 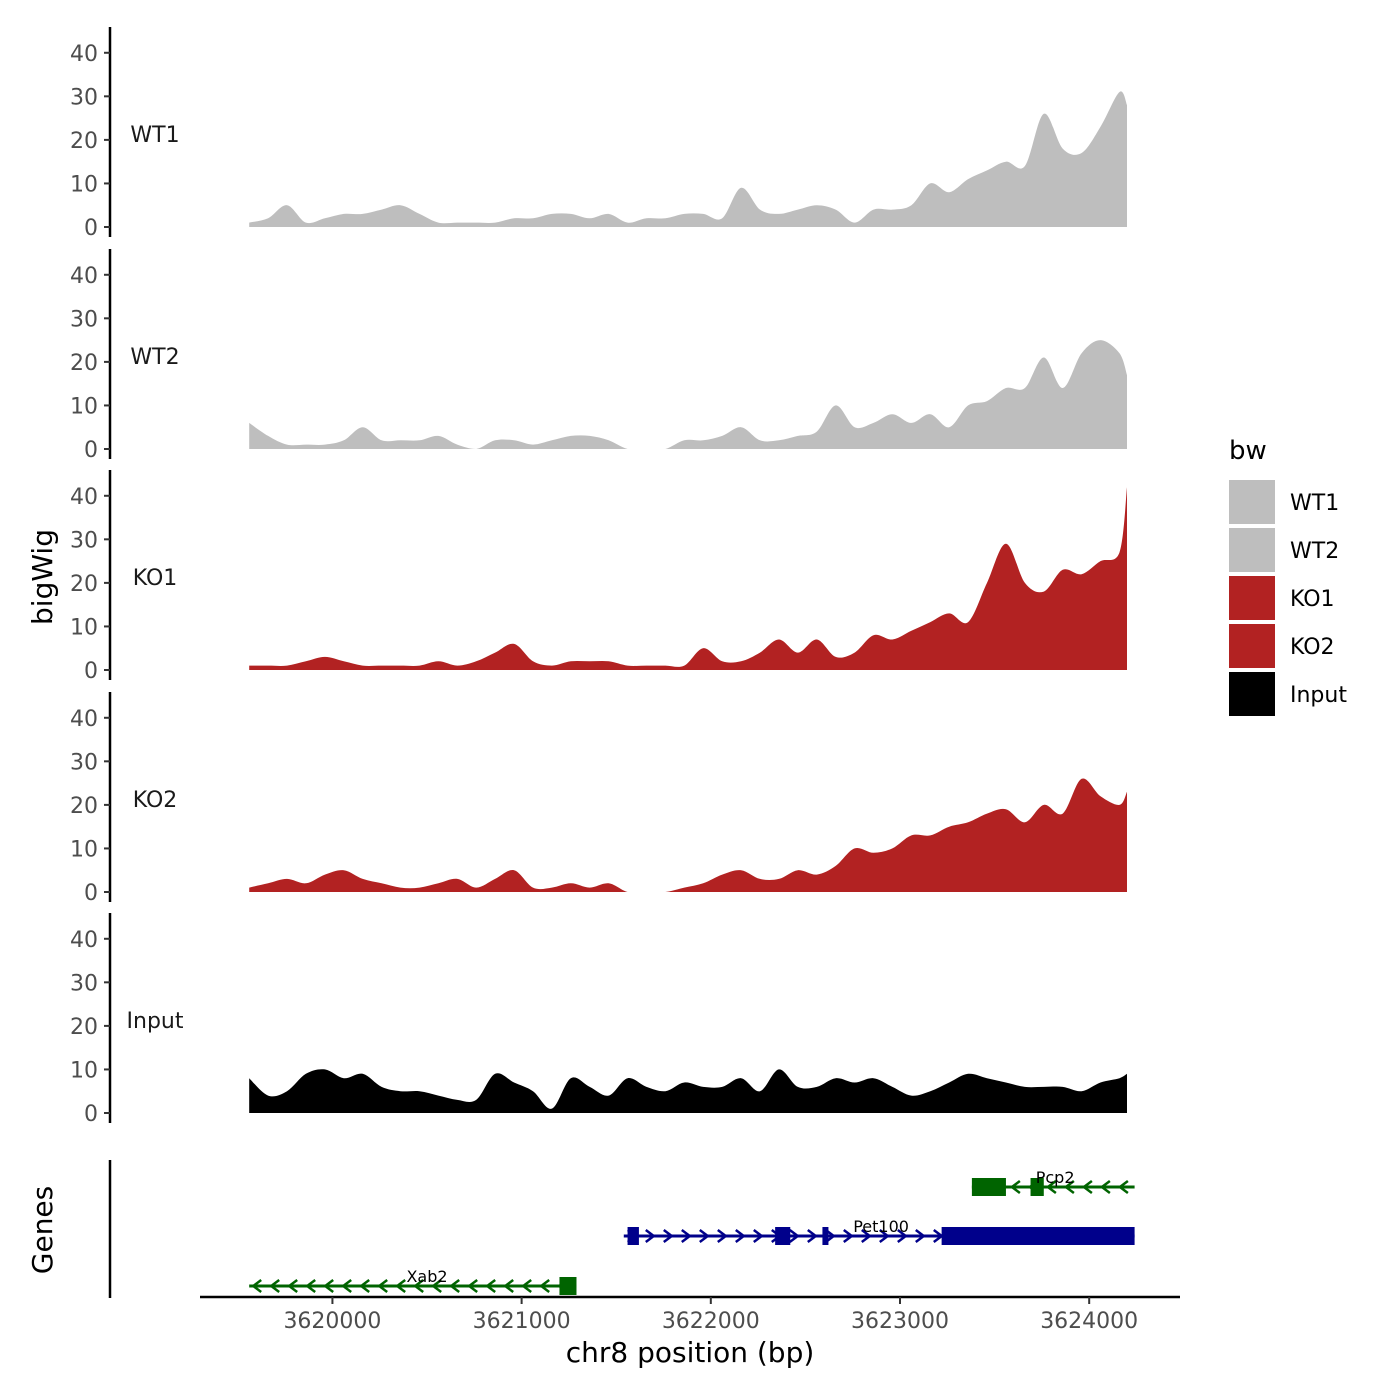 I want to click on y-axis-title: bigWig, so click(x=42, y=577).